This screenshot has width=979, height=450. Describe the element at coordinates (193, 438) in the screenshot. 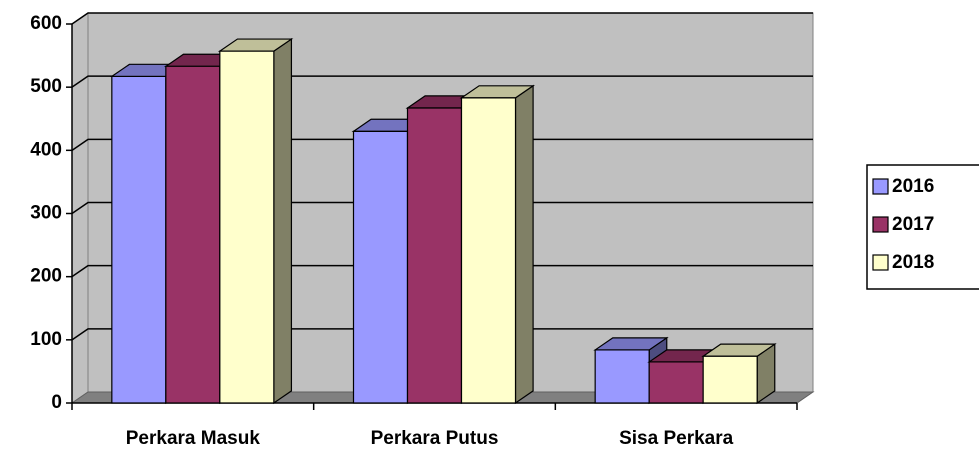

I see `x-tick-label: Perkara Masuk` at that location.